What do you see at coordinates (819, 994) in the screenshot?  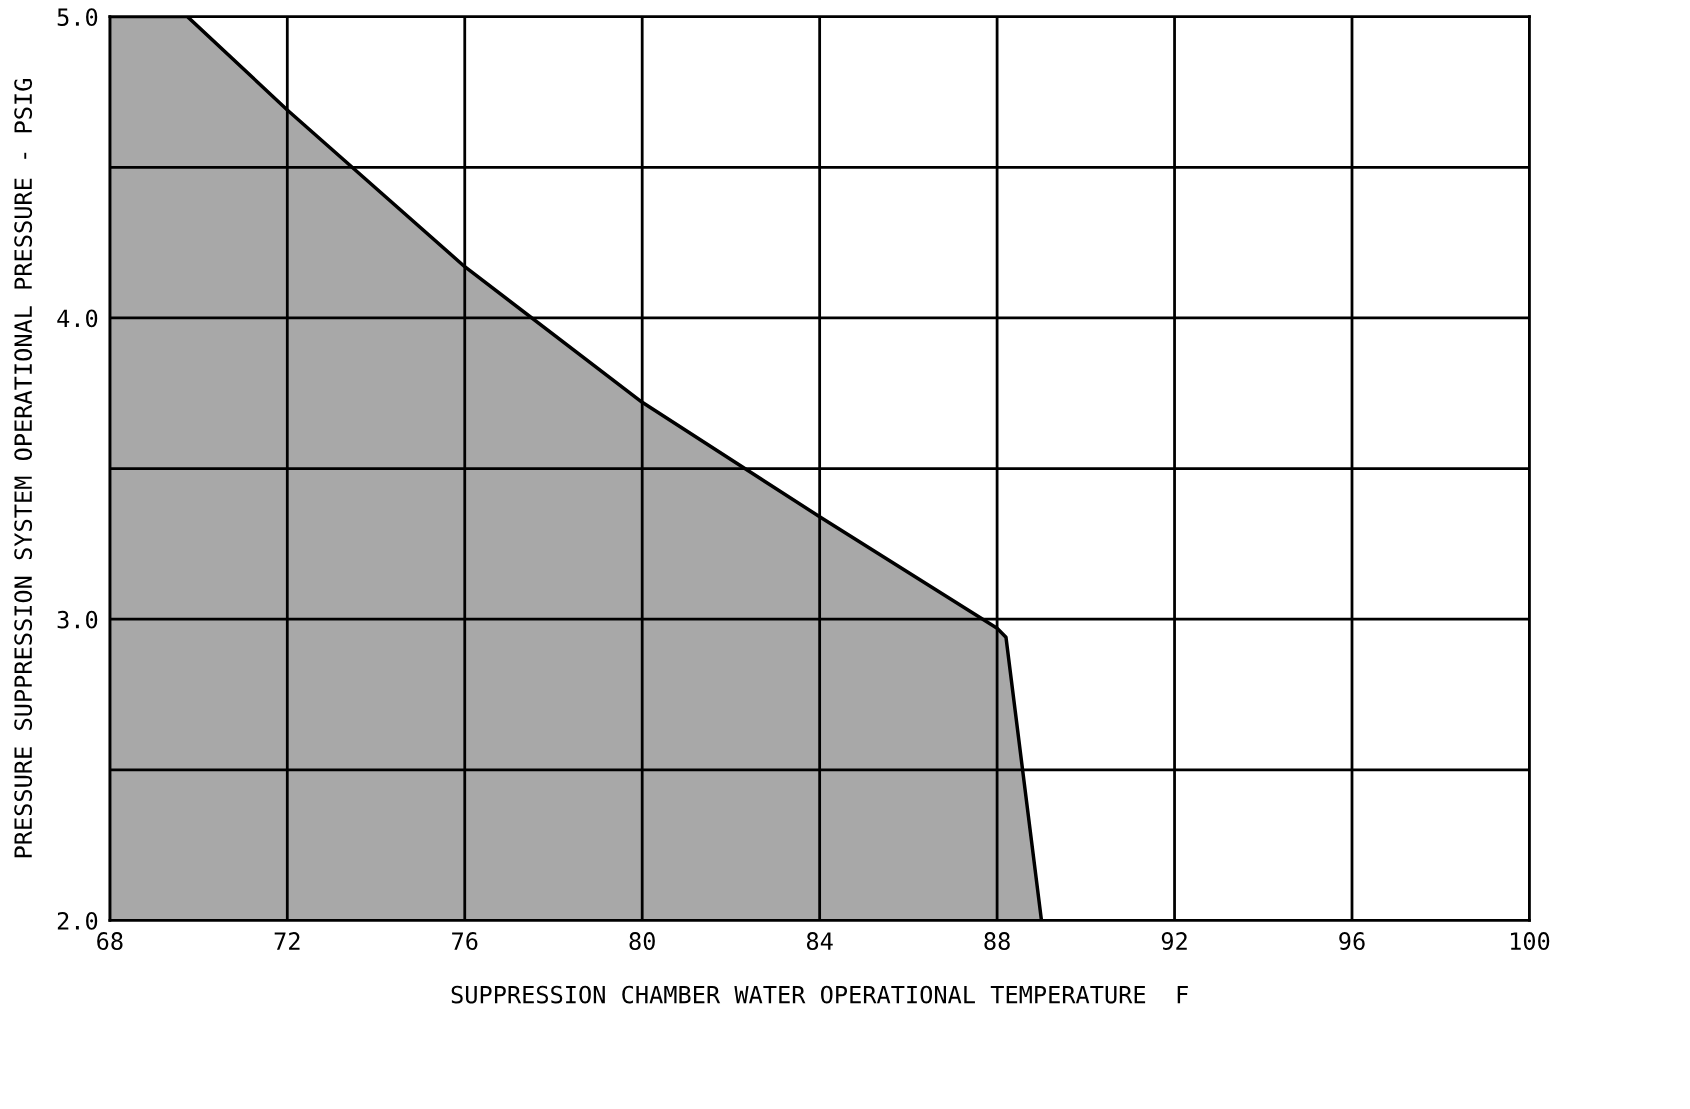 I see `x-axis-title: SUPPRESSION CHAMBER WATER OPERATIONAL TEMPERATURE F` at bounding box center [819, 994].